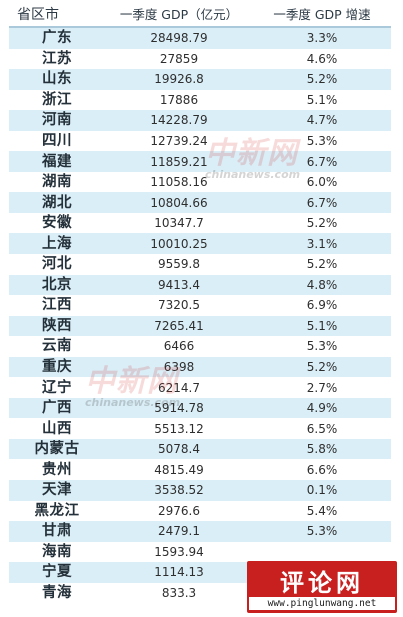 Image resolution: width=403 pixels, height=617 pixels. Describe the element at coordinates (57, 264) in the screenshot. I see `region-cell: 河北` at that location.